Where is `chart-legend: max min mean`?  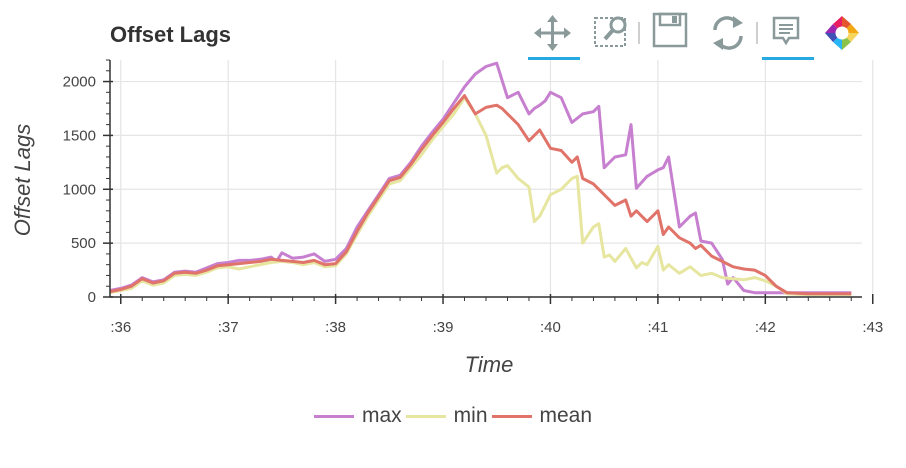
chart-legend: max min mean is located at coordinates (453, 421).